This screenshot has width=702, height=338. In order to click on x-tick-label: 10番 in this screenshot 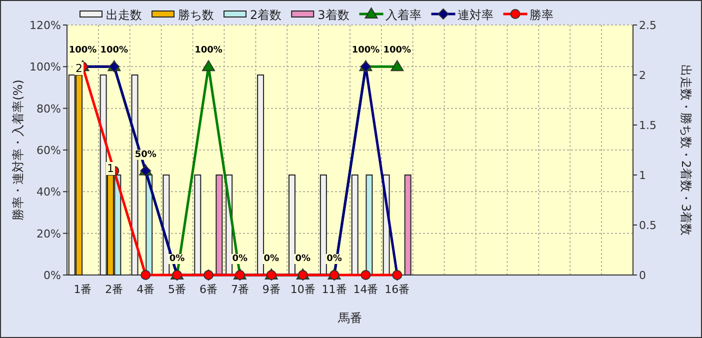, I will do `click(303, 289)`.